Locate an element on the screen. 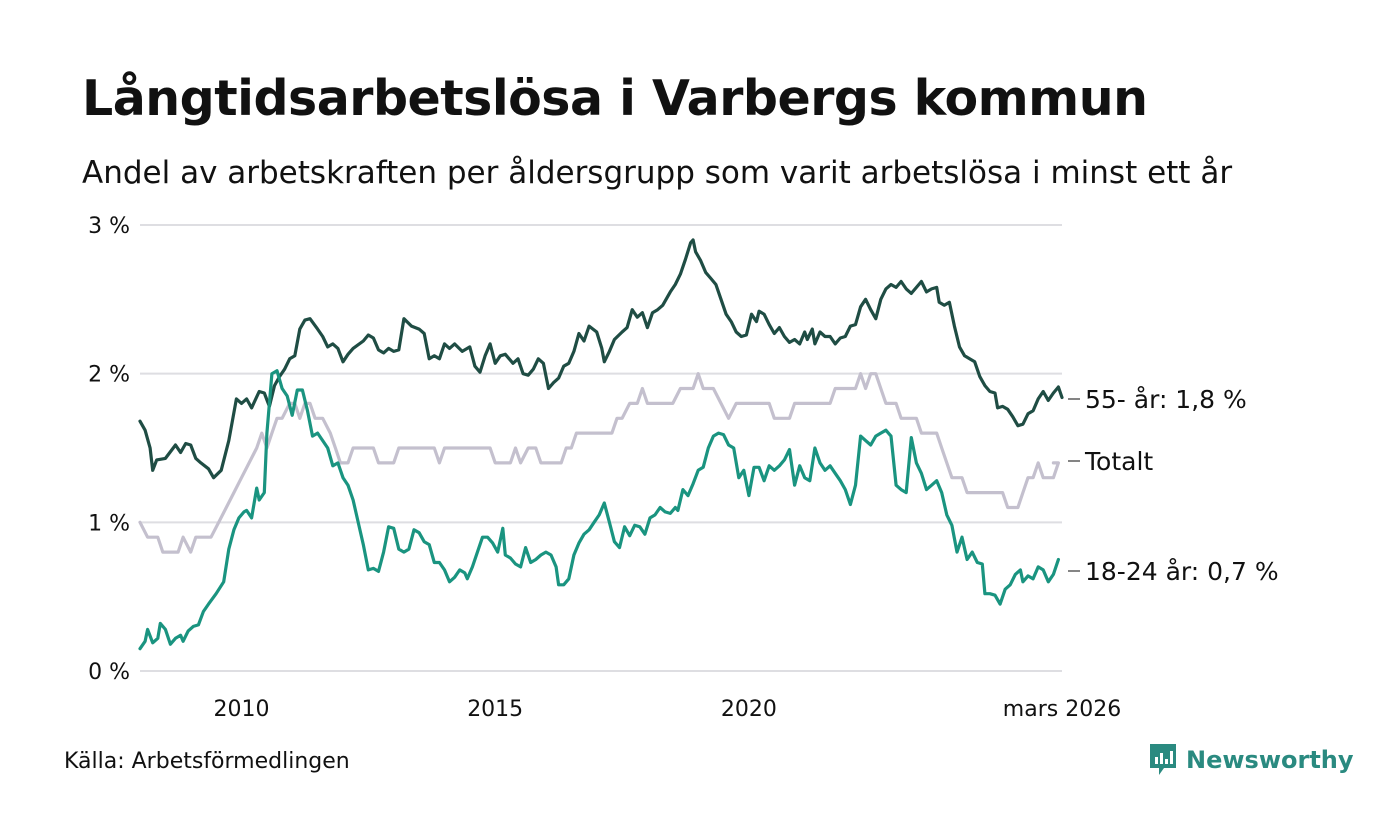  y-tick-label: 2 % is located at coordinates (109, 375).